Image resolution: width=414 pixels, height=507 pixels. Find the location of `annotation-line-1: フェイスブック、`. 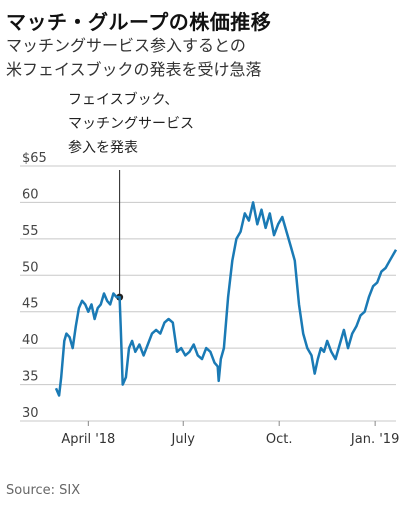

annotation-line-1: フェイスブック、 is located at coordinates (123, 99).